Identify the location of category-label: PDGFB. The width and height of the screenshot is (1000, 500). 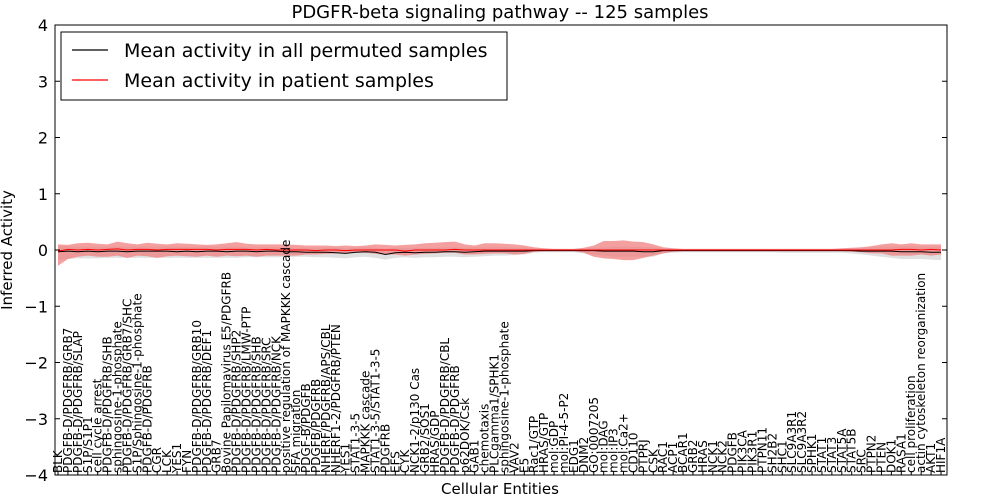
(733, 452).